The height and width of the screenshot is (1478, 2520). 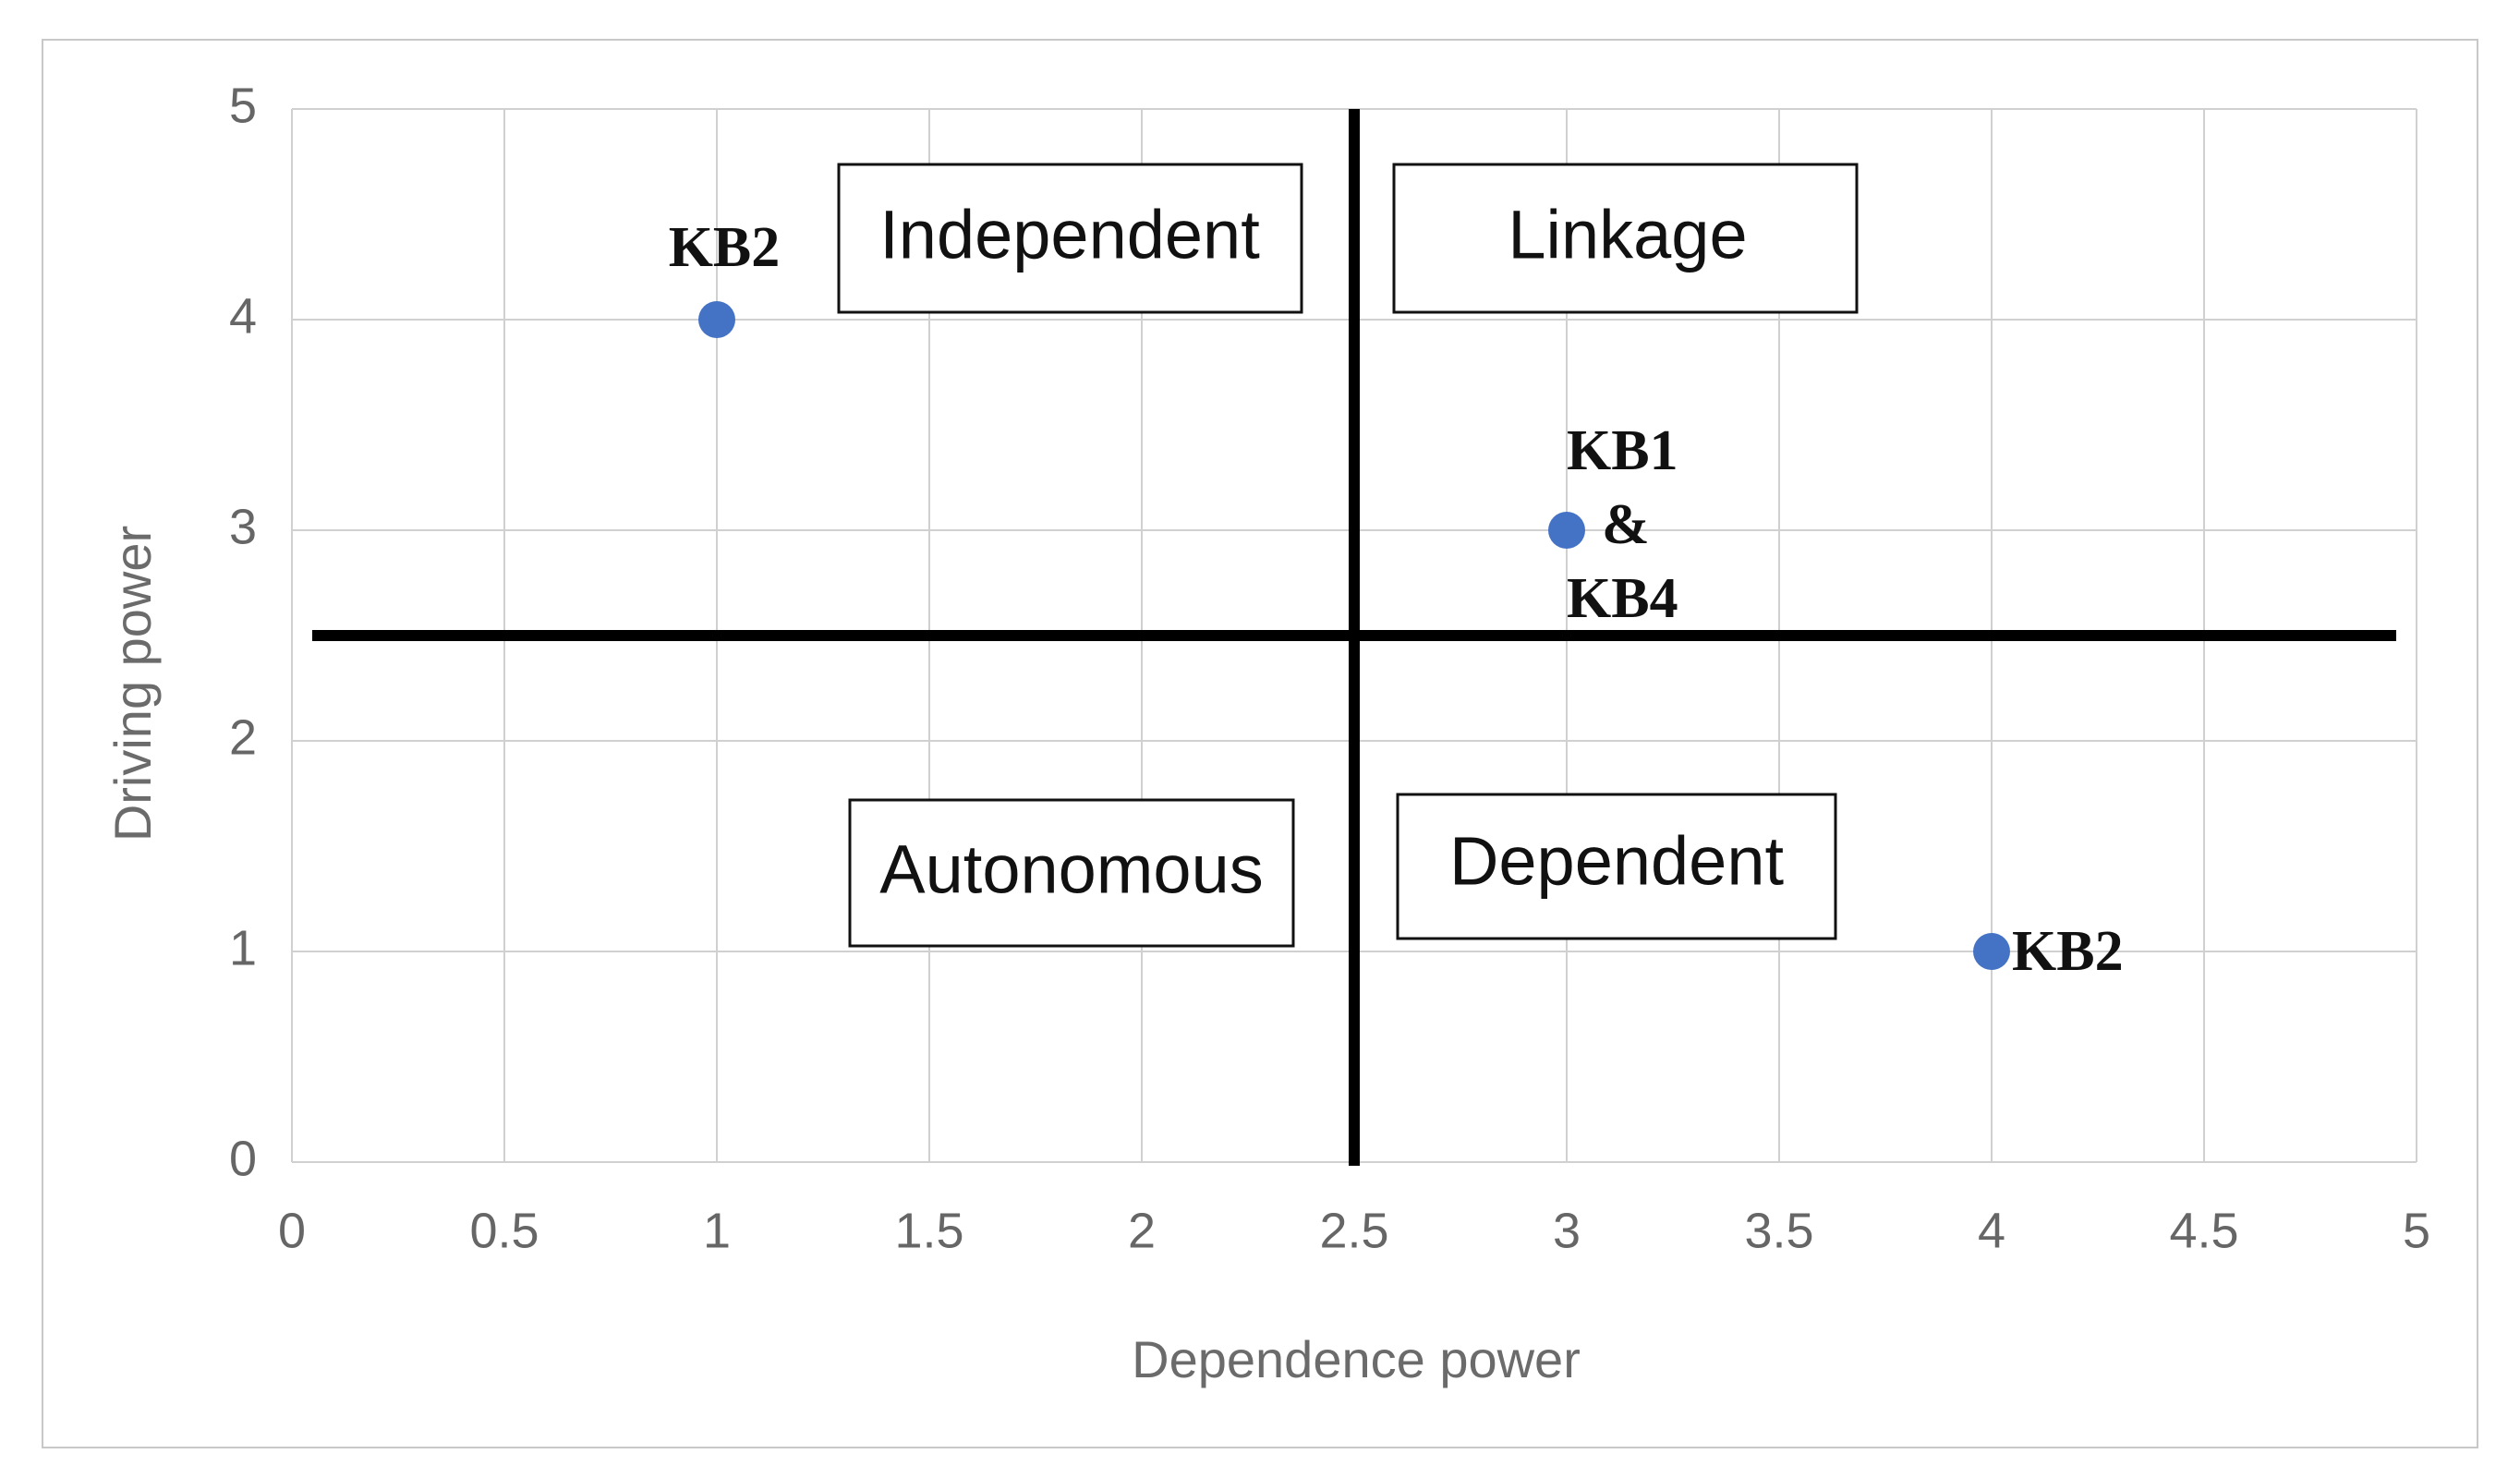 What do you see at coordinates (1991, 1230) in the screenshot?
I see `x-tick-label: 4` at bounding box center [1991, 1230].